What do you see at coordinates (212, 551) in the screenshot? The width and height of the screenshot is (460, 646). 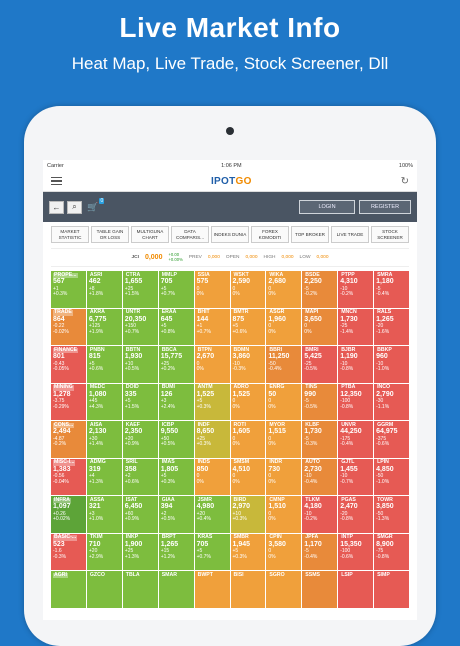 I see `heatmap-stock-tile: KRAS 705 +5 +0.7%` at bounding box center [212, 551].